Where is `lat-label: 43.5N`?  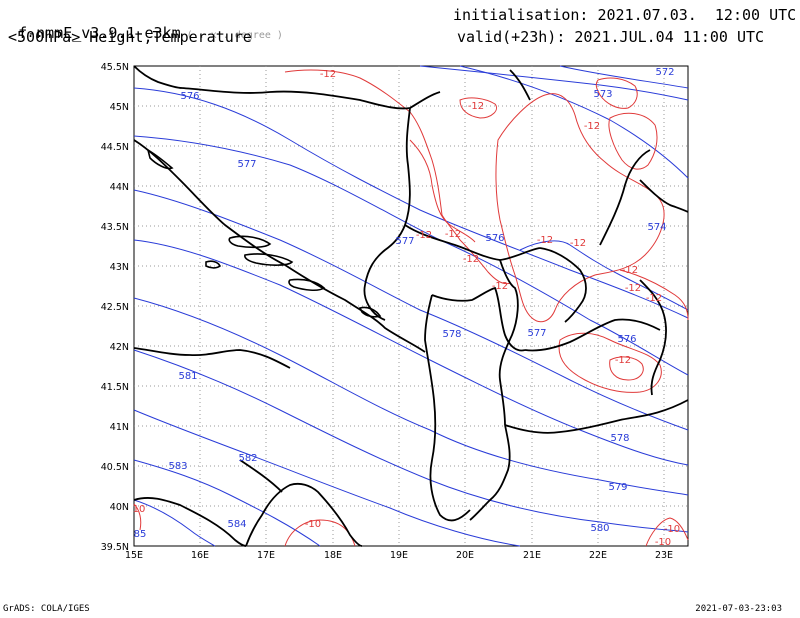
lat-label: 43.5N is located at coordinates (115, 227).